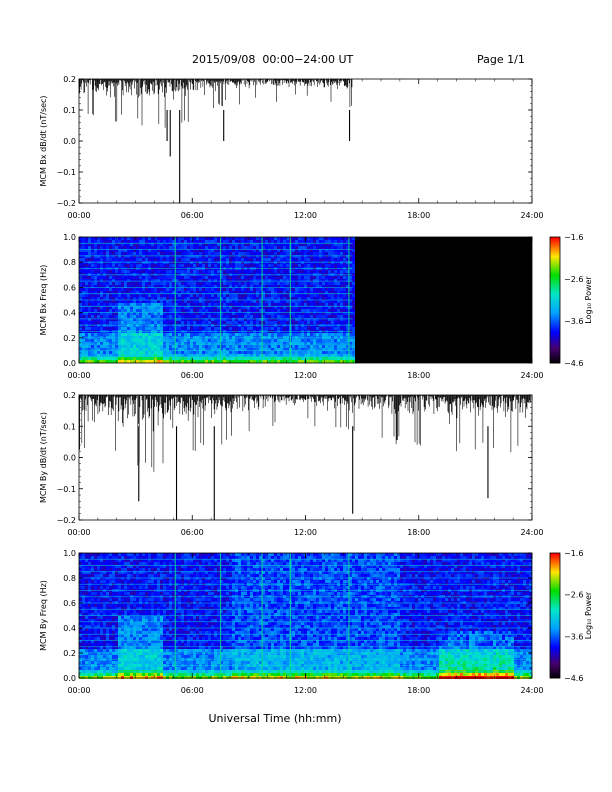  I want to click on page-title: 2015/09/08 00:00−24:00 UT, so click(273, 59).